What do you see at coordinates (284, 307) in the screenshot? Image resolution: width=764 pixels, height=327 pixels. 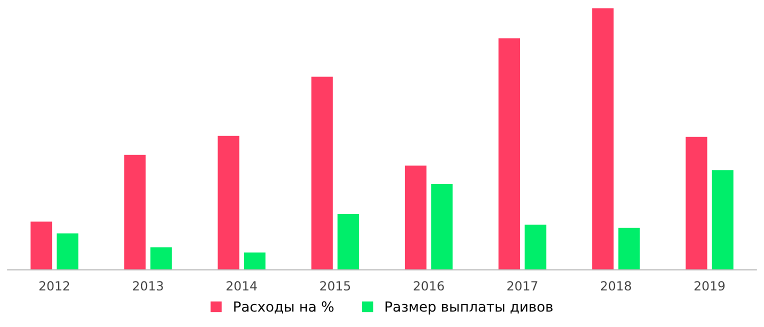 I see `legend-label: Расходы на %` at bounding box center [284, 307].